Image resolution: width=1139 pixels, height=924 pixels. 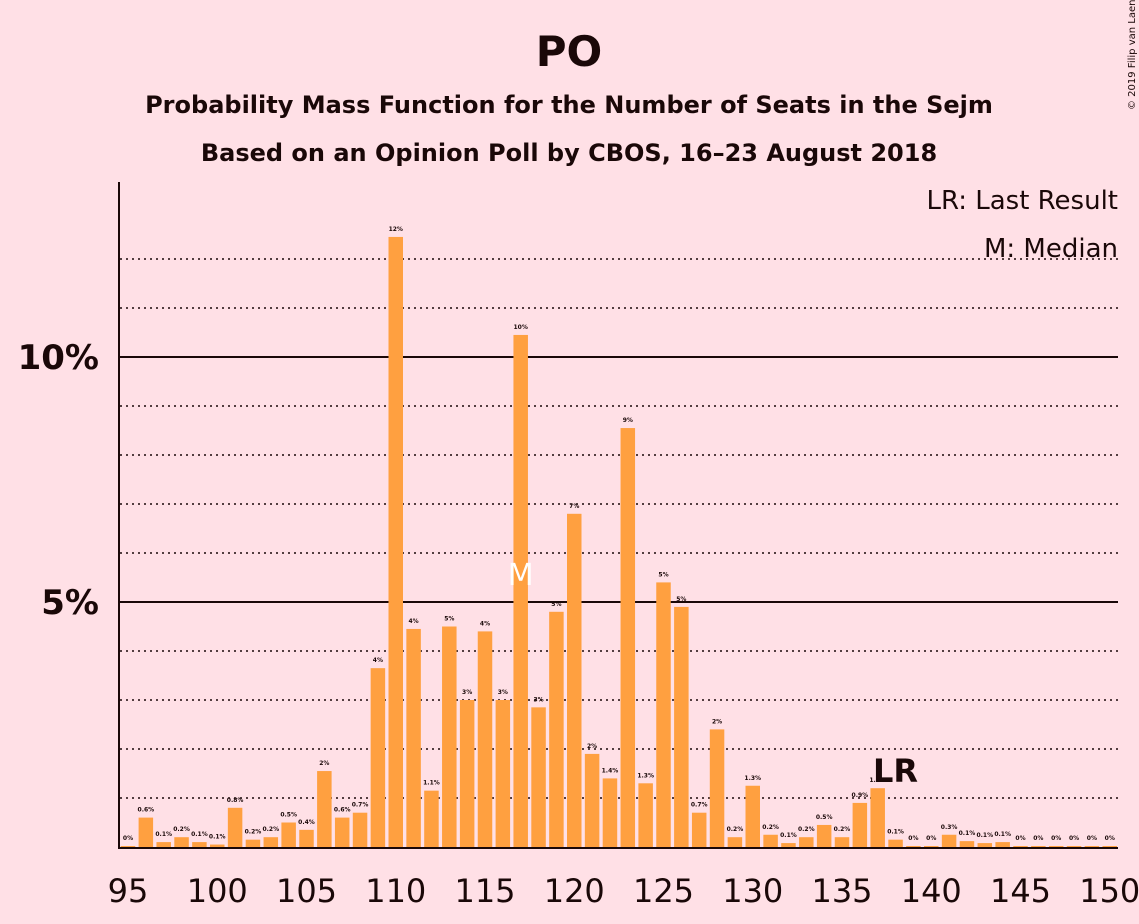 I want to click on data-label-126: 5%, so click(x=681, y=599).